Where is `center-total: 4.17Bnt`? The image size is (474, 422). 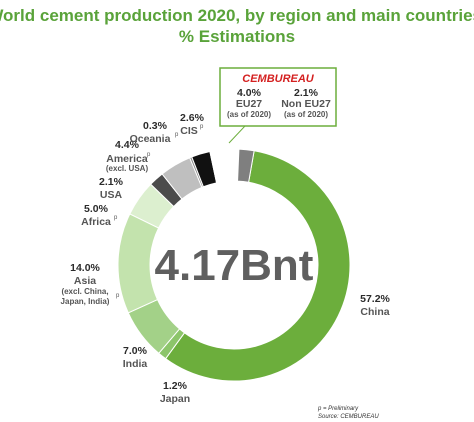 center-total: 4.17Bnt is located at coordinates (234, 265).